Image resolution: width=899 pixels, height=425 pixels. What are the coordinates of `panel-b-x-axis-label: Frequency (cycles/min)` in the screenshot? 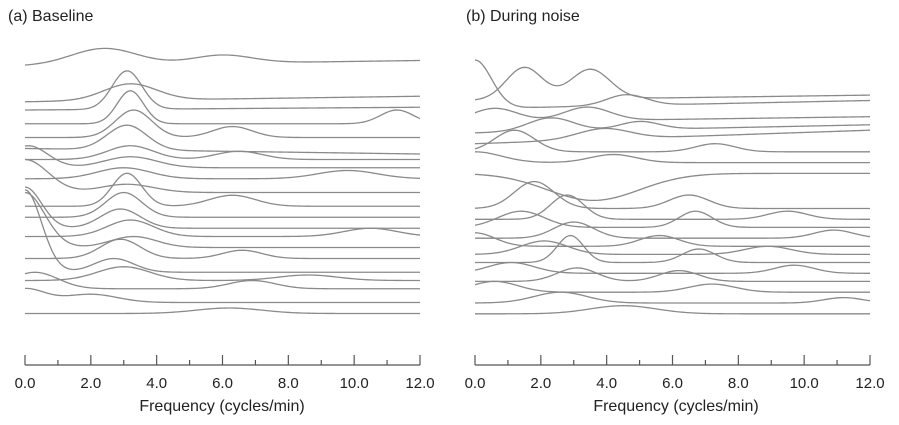 It's located at (676, 406).